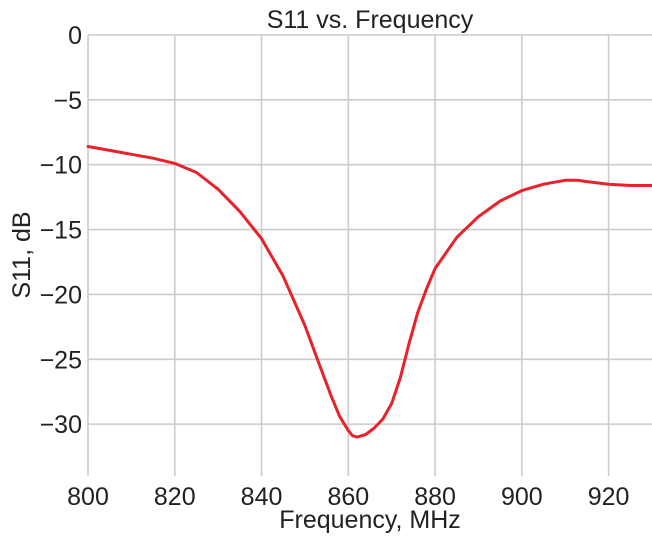 This screenshot has width=652, height=540. I want to click on y-tick-label: −15, so click(61, 231).